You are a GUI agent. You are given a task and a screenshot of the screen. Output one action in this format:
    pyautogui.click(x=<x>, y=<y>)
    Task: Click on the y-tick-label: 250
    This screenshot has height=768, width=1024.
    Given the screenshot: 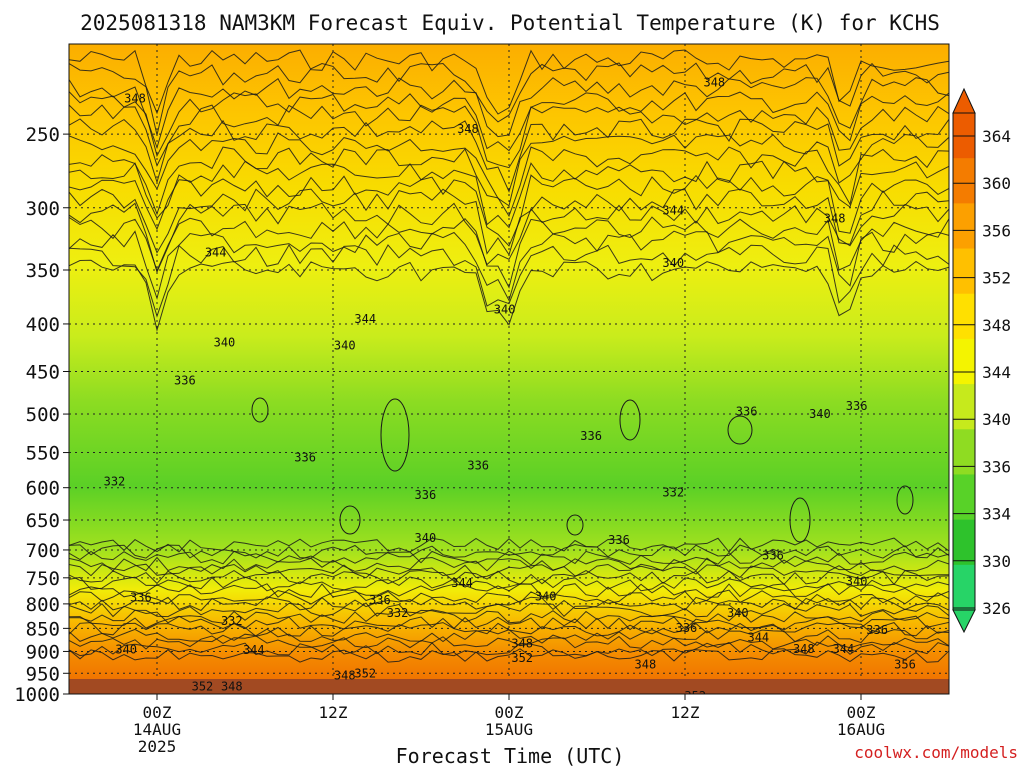 What is the action you would take?
    pyautogui.click(x=43, y=135)
    